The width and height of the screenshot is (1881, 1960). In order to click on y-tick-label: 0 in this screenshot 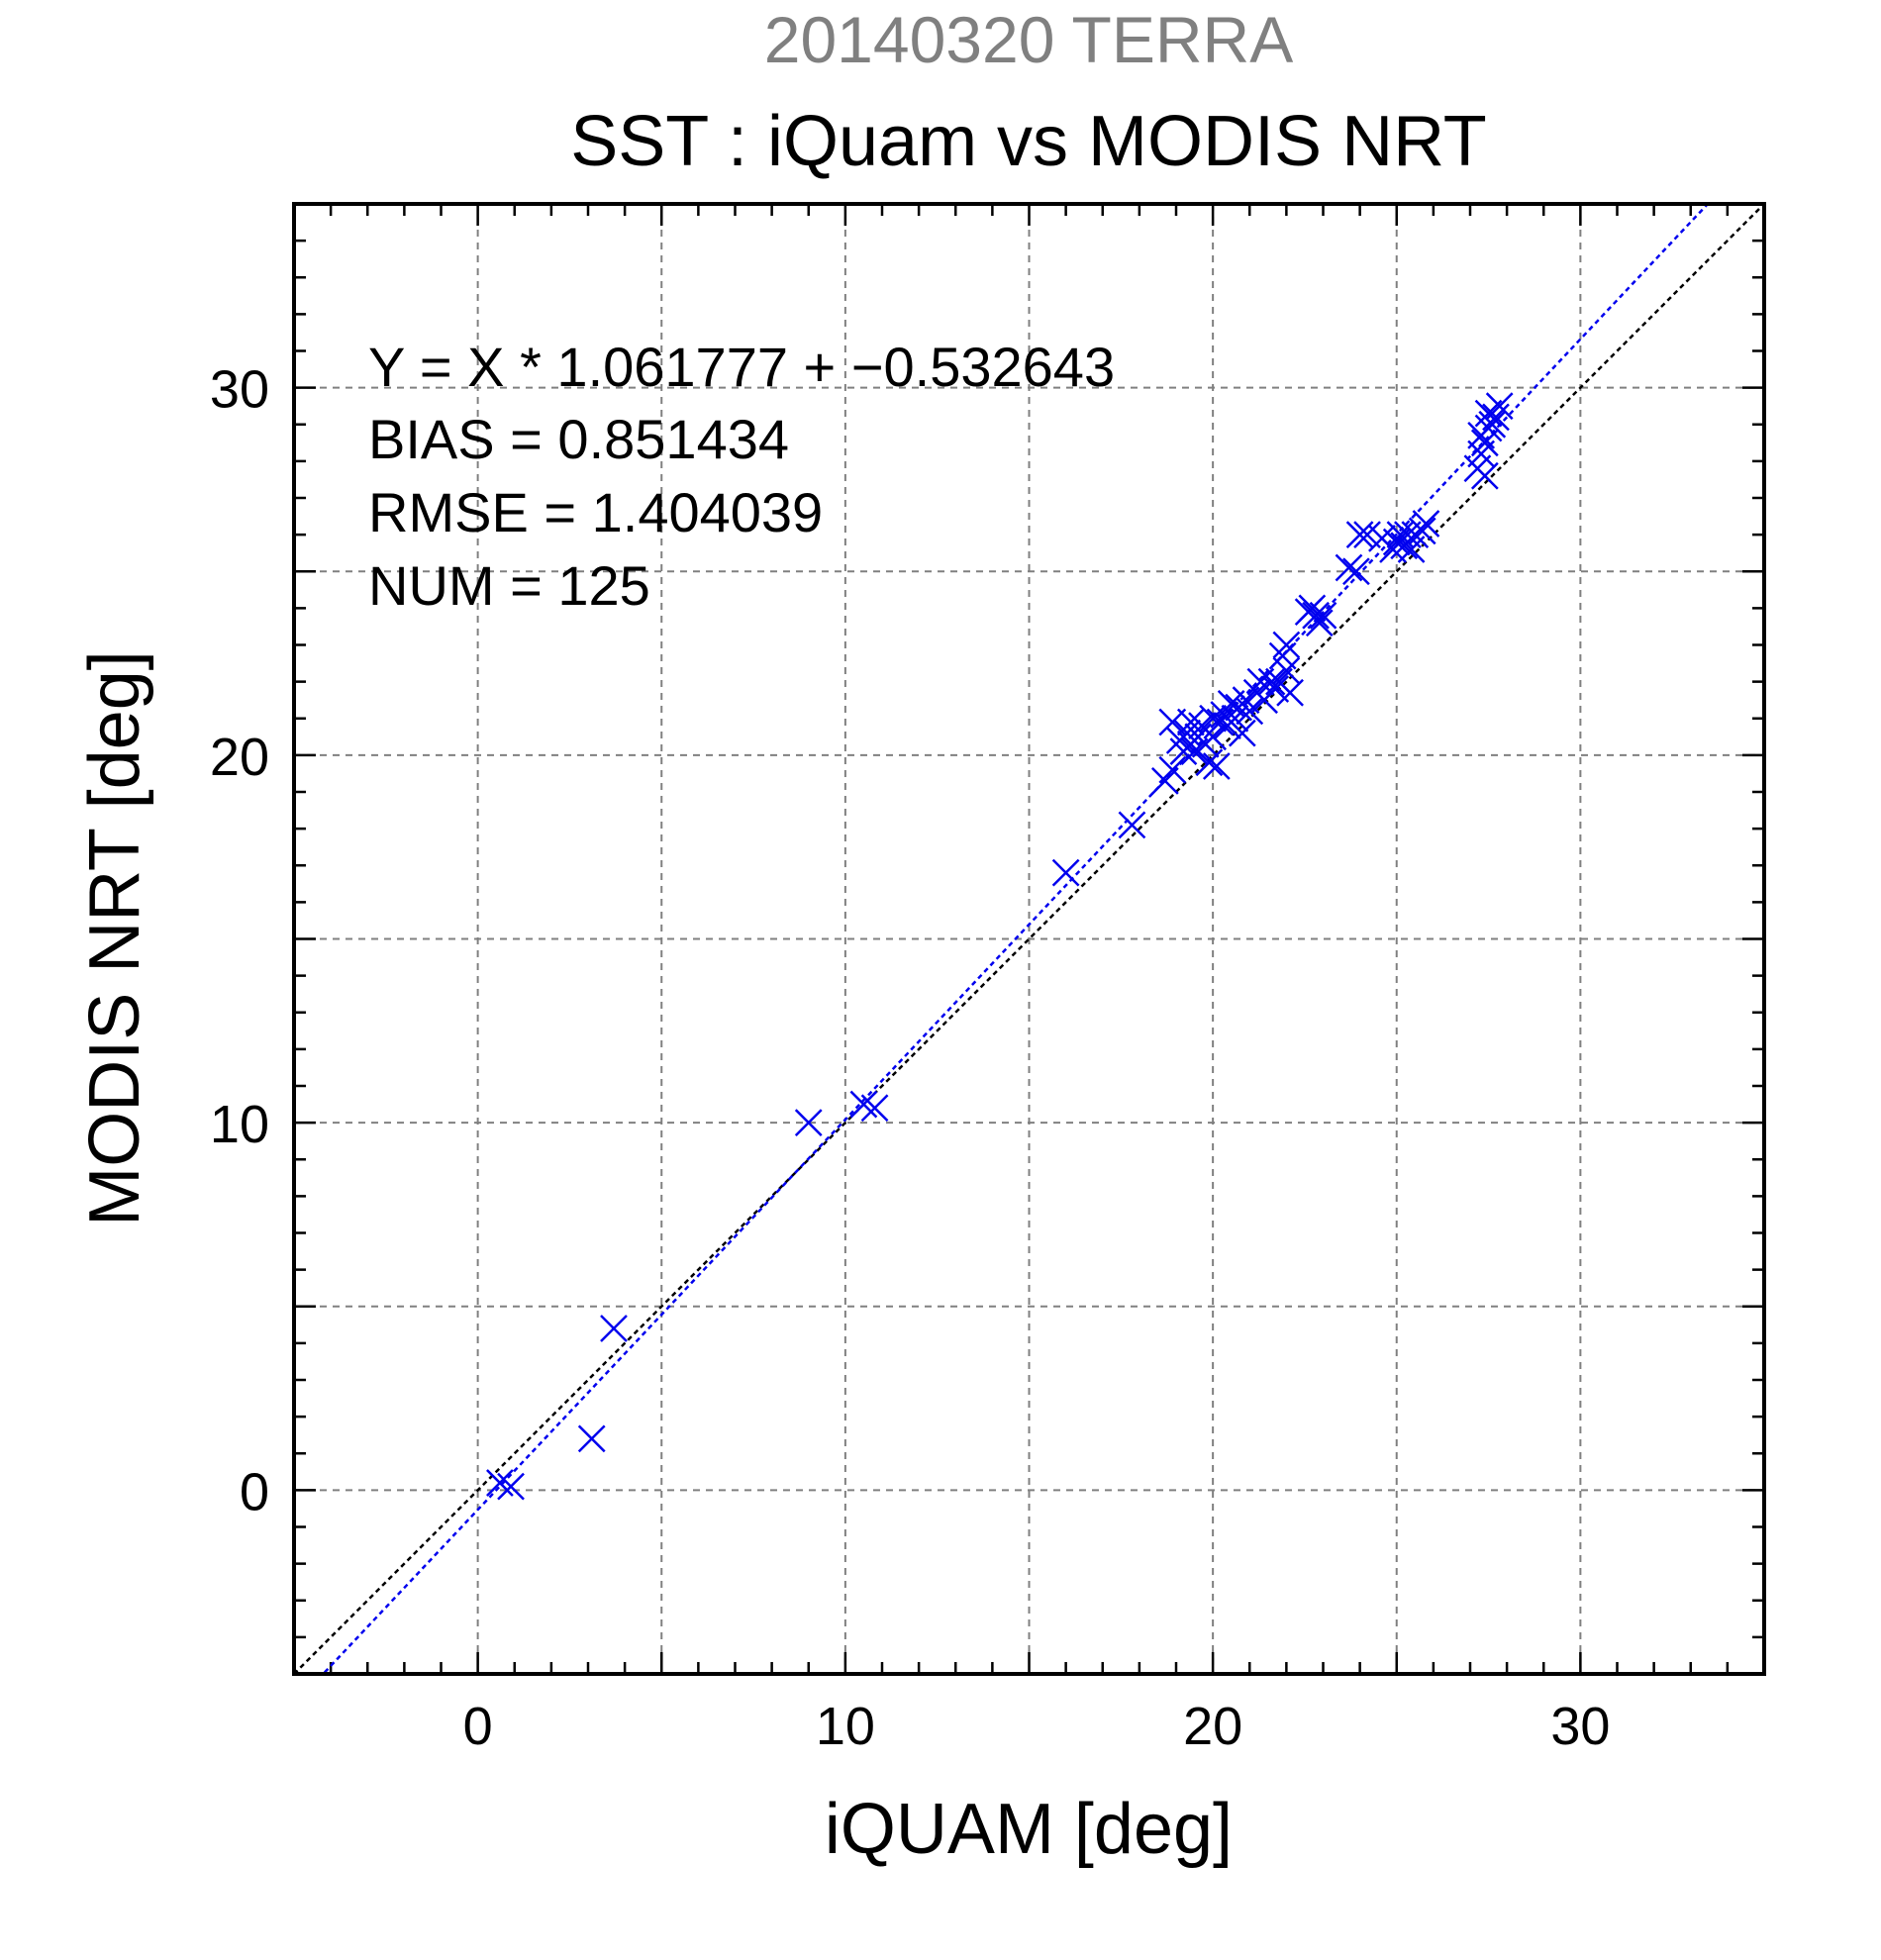, I will do `click(255, 1491)`.